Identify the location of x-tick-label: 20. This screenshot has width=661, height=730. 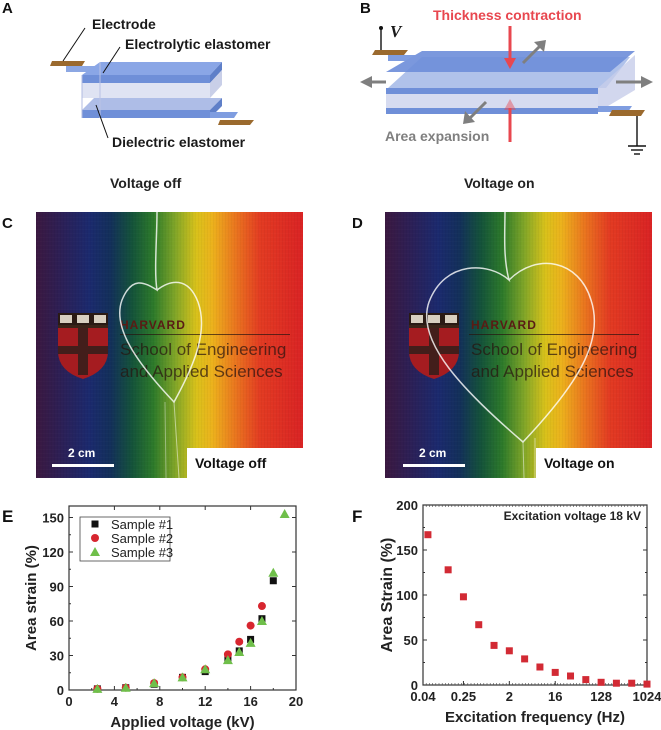
(296, 701).